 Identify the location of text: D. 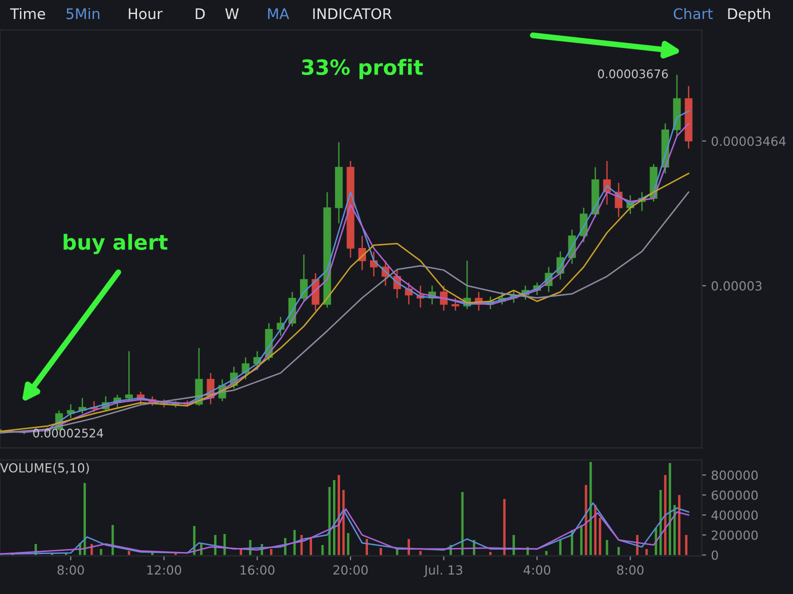
(200, 14).